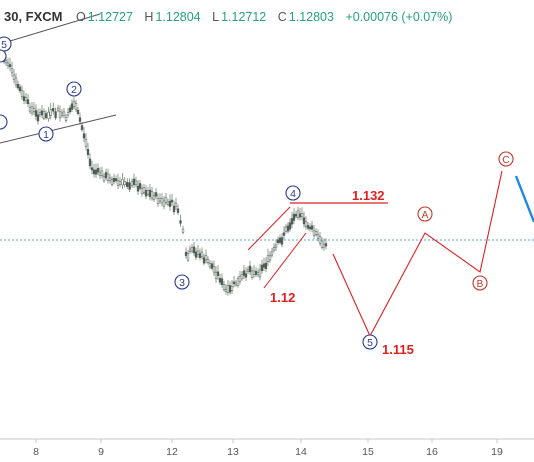  I want to click on wave-label-1: 1, so click(46, 134).